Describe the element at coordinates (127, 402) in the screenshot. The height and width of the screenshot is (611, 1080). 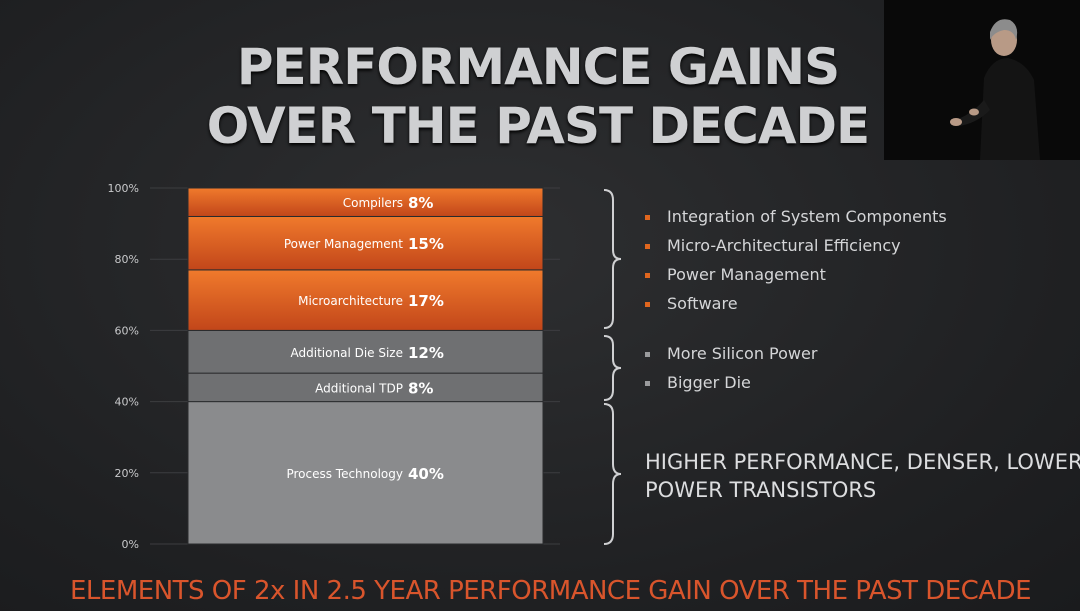
I see `y-tick-label: 40%` at that location.